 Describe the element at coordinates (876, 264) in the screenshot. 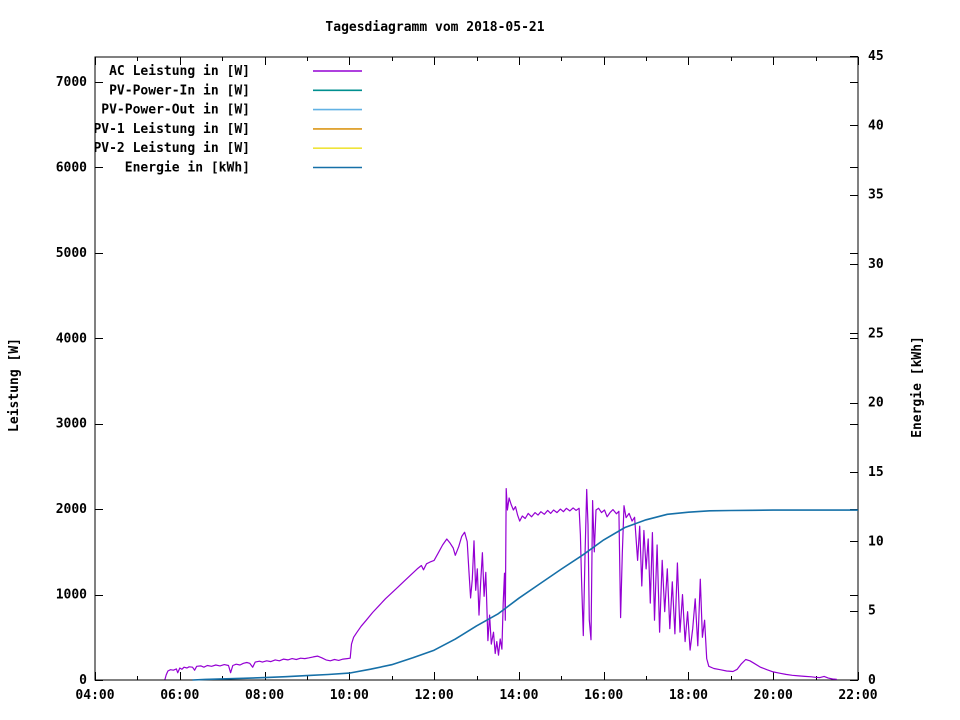

I see `y-right-tick-label: 30` at that location.